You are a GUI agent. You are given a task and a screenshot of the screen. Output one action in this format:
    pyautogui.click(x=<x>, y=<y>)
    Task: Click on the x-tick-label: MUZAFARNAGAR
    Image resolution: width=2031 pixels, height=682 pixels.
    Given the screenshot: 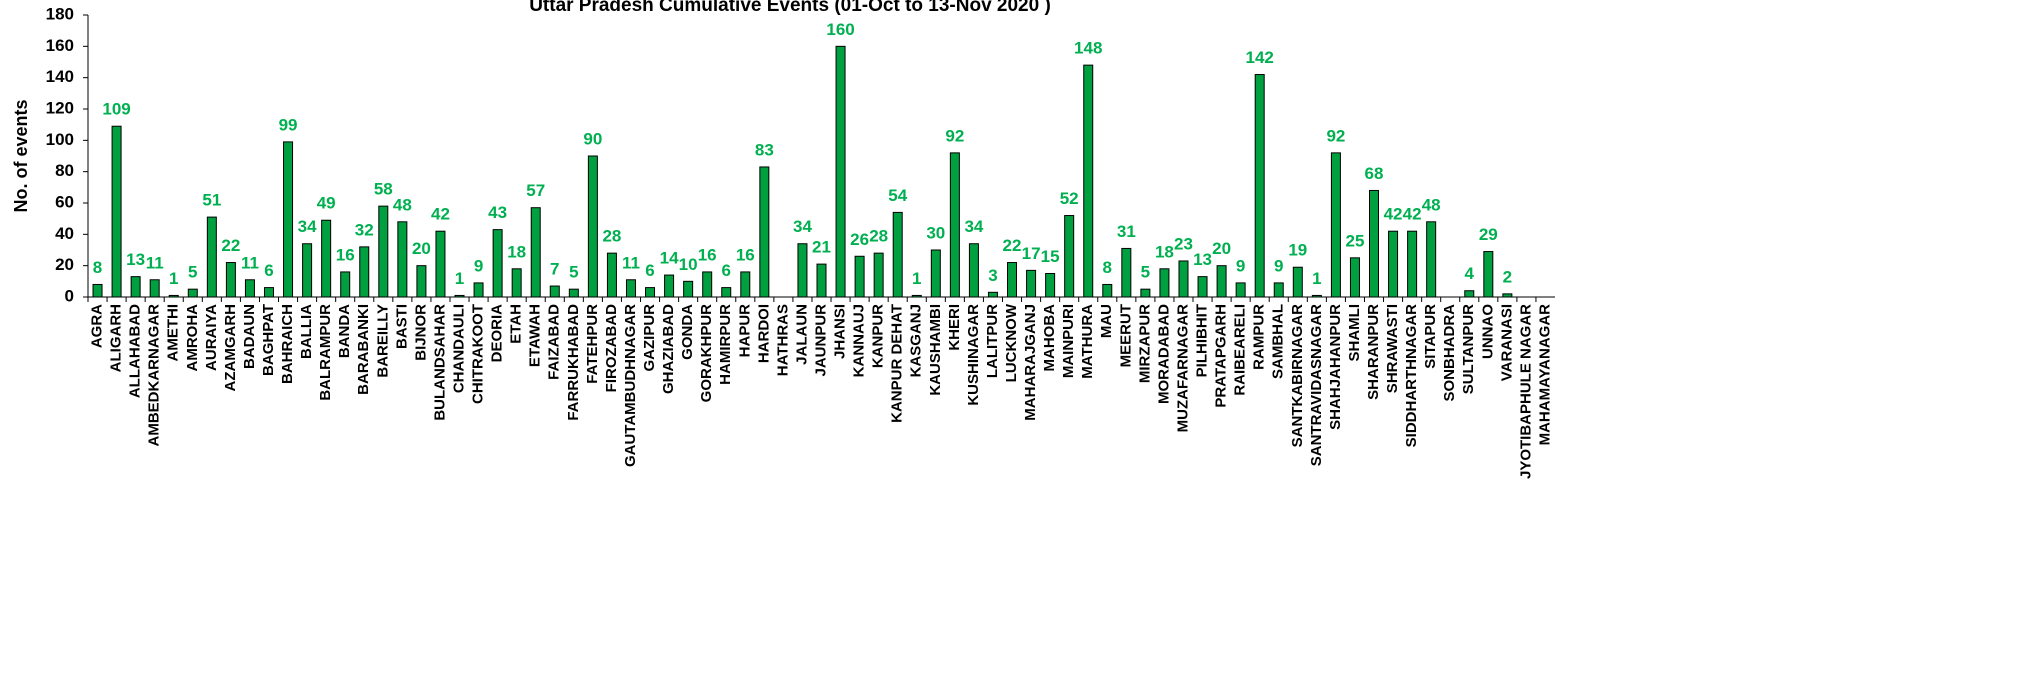 What is the action you would take?
    pyautogui.click(x=1182, y=368)
    